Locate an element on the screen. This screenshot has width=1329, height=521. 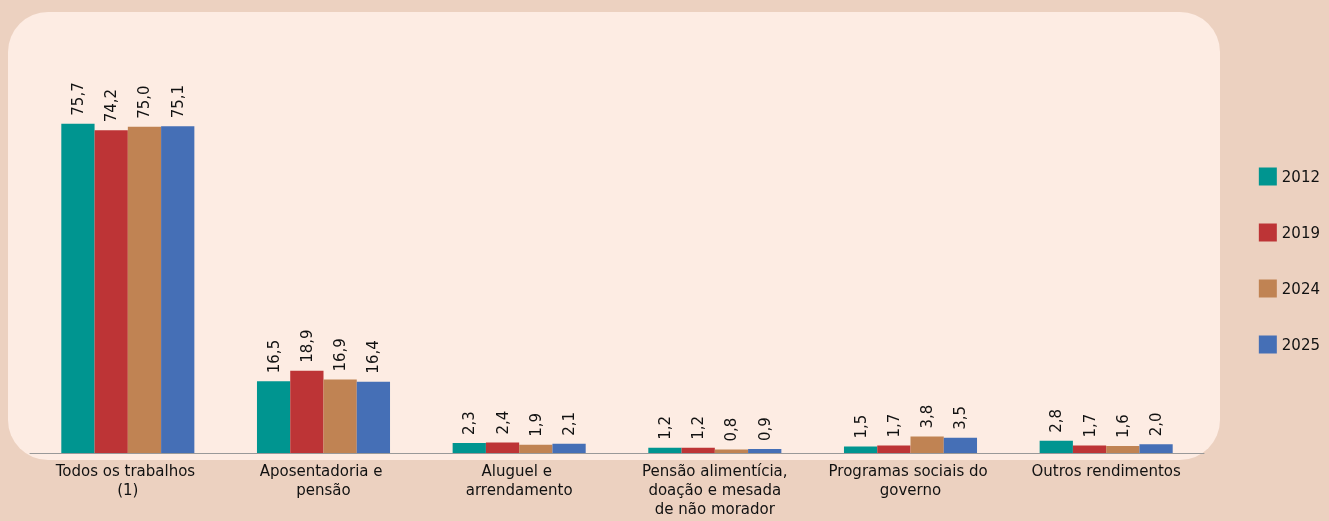
data-label: 0,8 is located at coordinates (731, 429).